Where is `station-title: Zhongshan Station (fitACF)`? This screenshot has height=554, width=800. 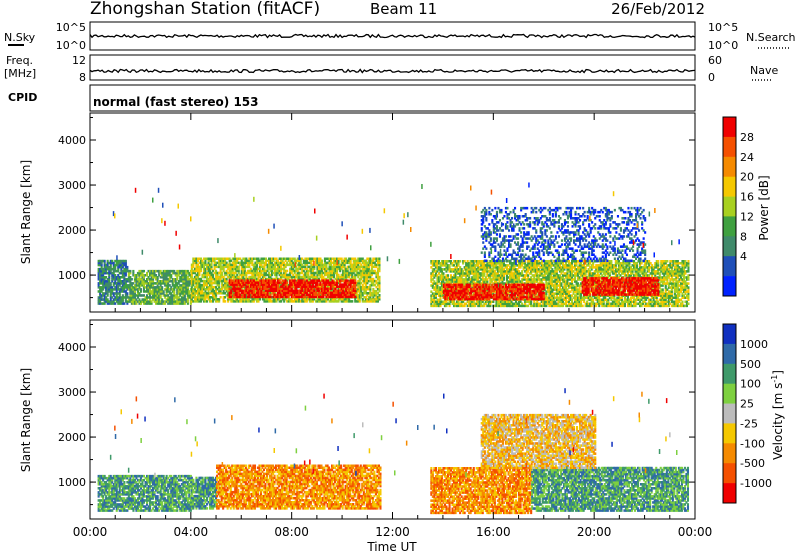 station-title: Zhongshan Station (fitACF) is located at coordinates (205, 9).